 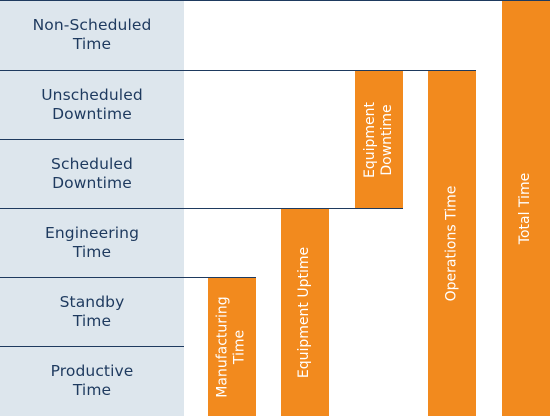 I want to click on bar-label: Equipment Downtime, so click(x=378, y=139).